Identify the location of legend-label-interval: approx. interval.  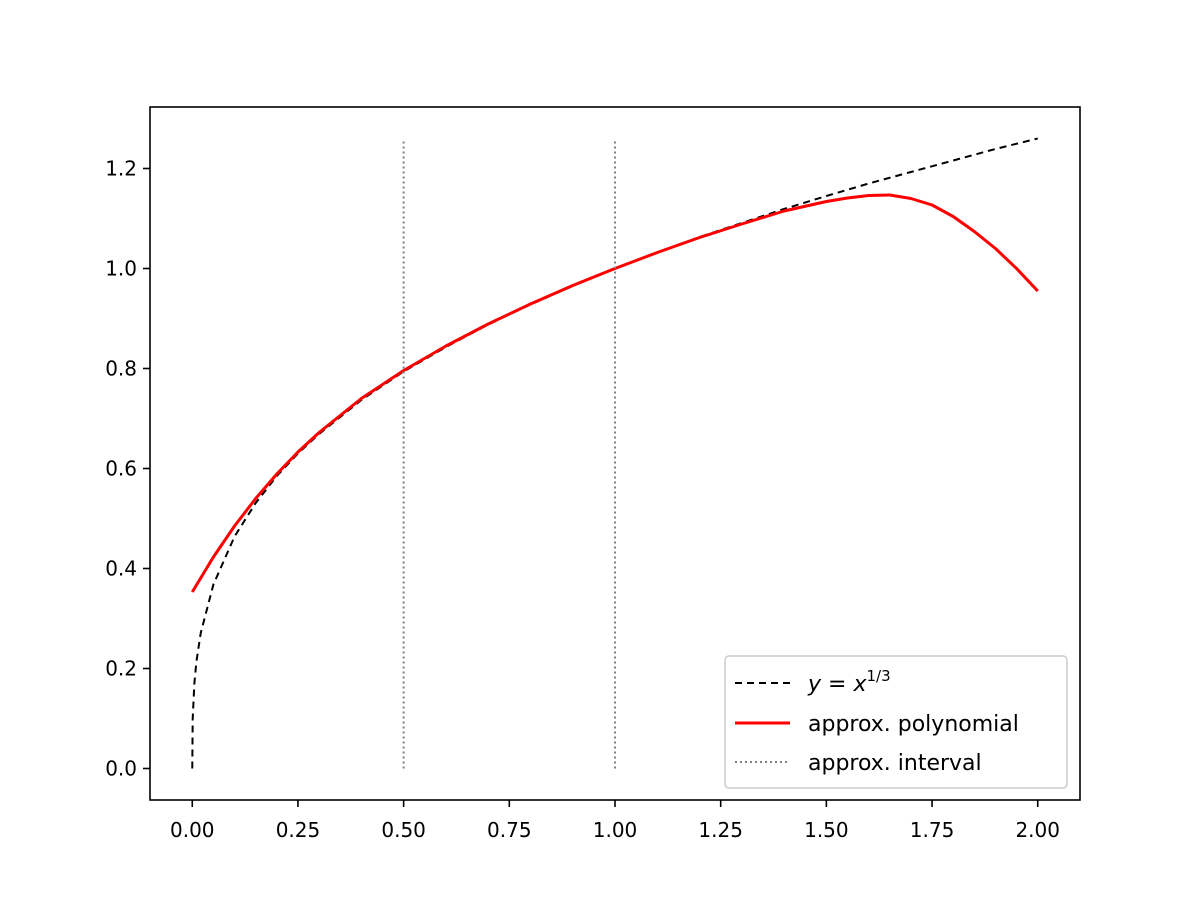
(895, 763).